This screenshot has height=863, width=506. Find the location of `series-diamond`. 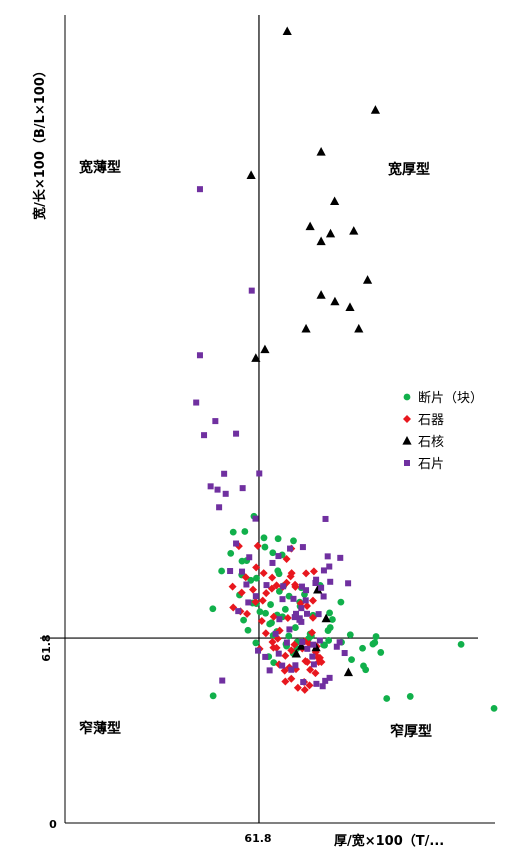

series-diamond is located at coordinates (277, 617).